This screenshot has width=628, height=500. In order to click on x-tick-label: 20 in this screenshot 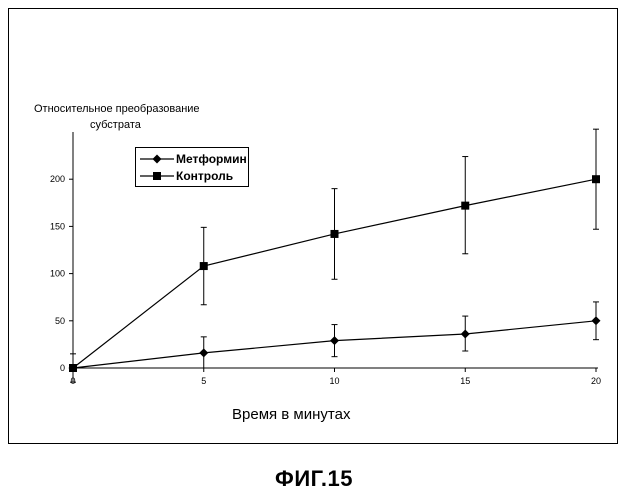, I will do `click(596, 381)`.